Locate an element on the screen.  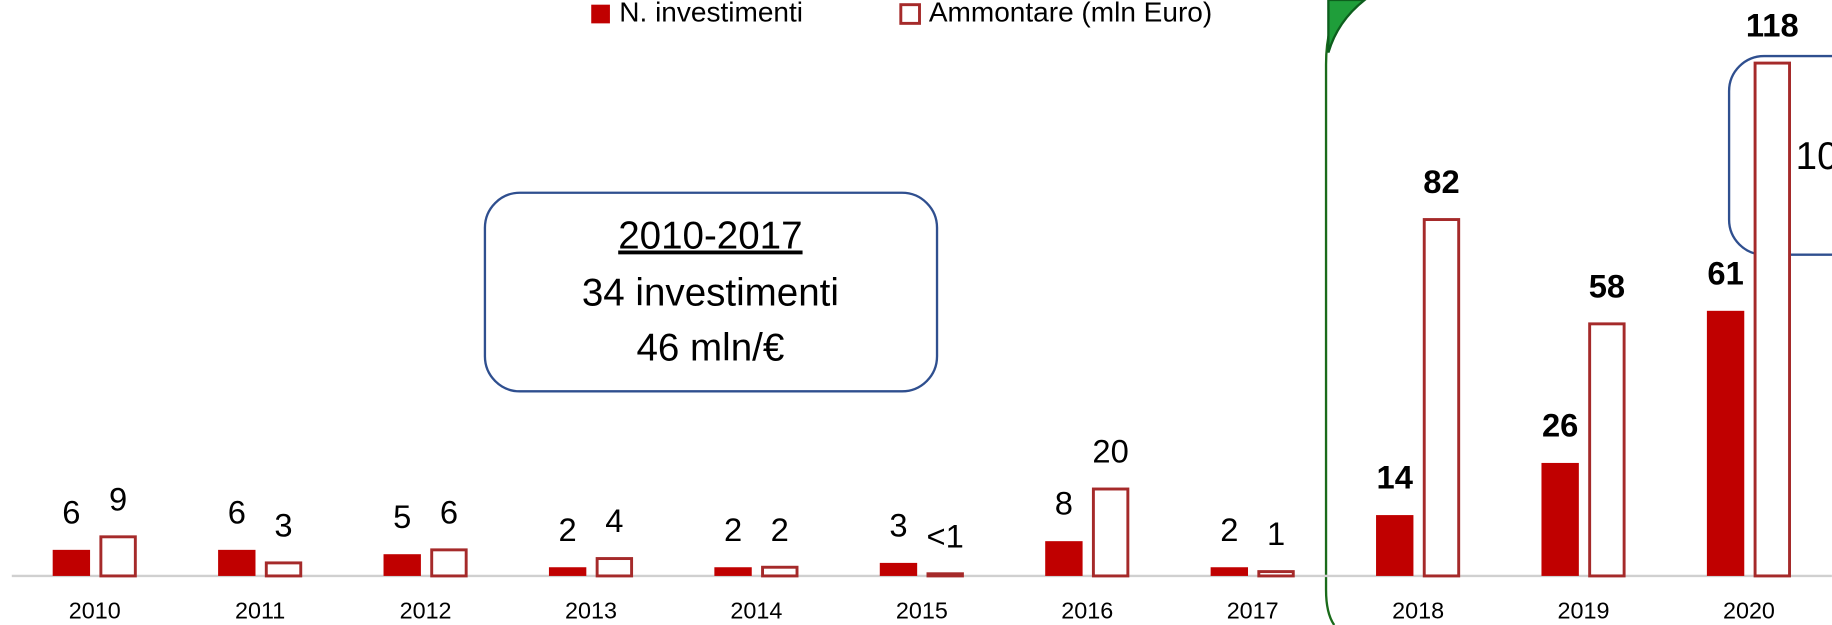
value-label: 8 is located at coordinates (1064, 503).